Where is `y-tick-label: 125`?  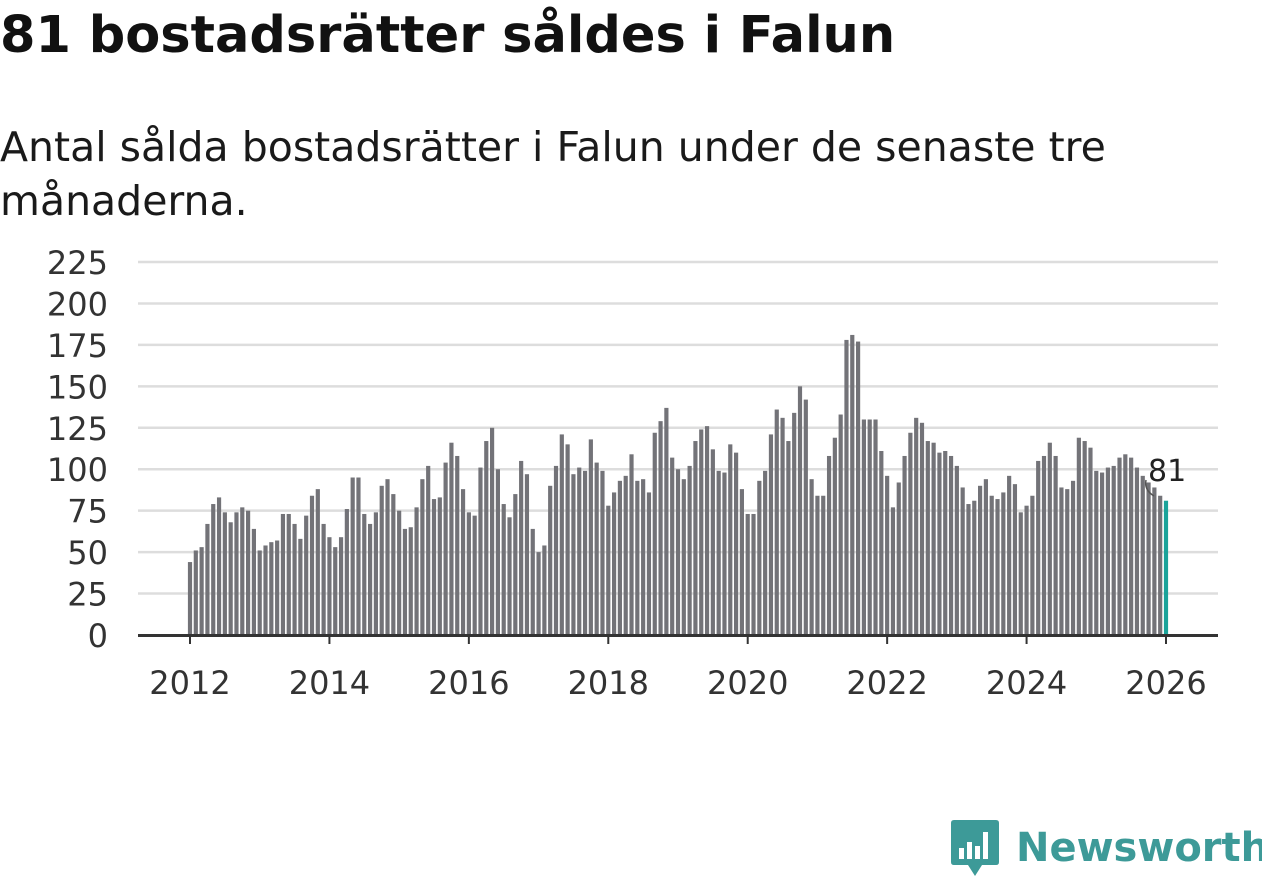 y-tick-label: 125 is located at coordinates (77, 429).